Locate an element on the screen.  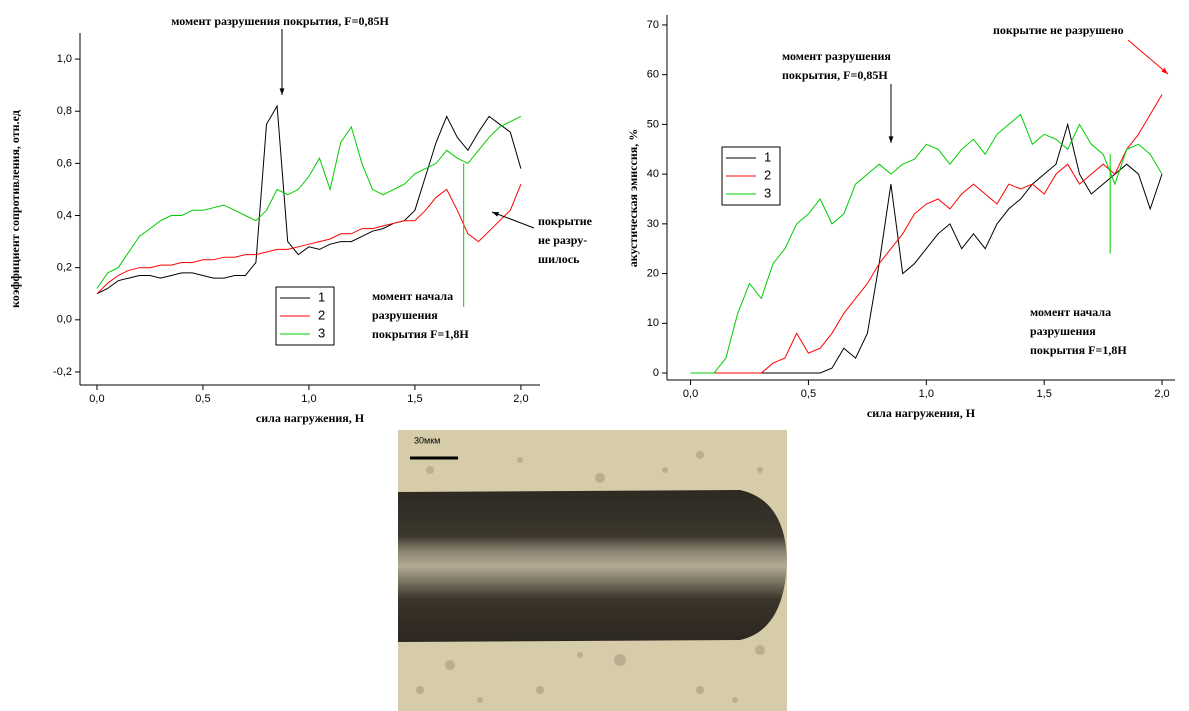
annotation: покрытия, F=0,85Н is located at coordinates (835, 75).